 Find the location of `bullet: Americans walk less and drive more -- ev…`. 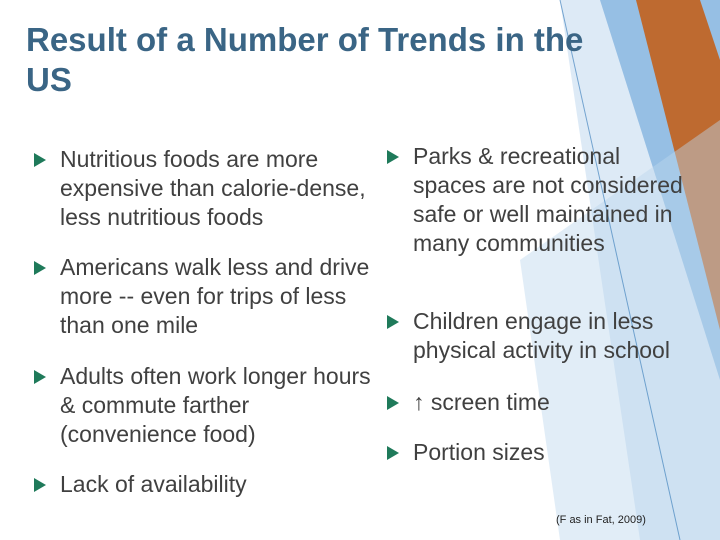

bullet: Americans walk less and drive more -- ev… is located at coordinates (204, 296).